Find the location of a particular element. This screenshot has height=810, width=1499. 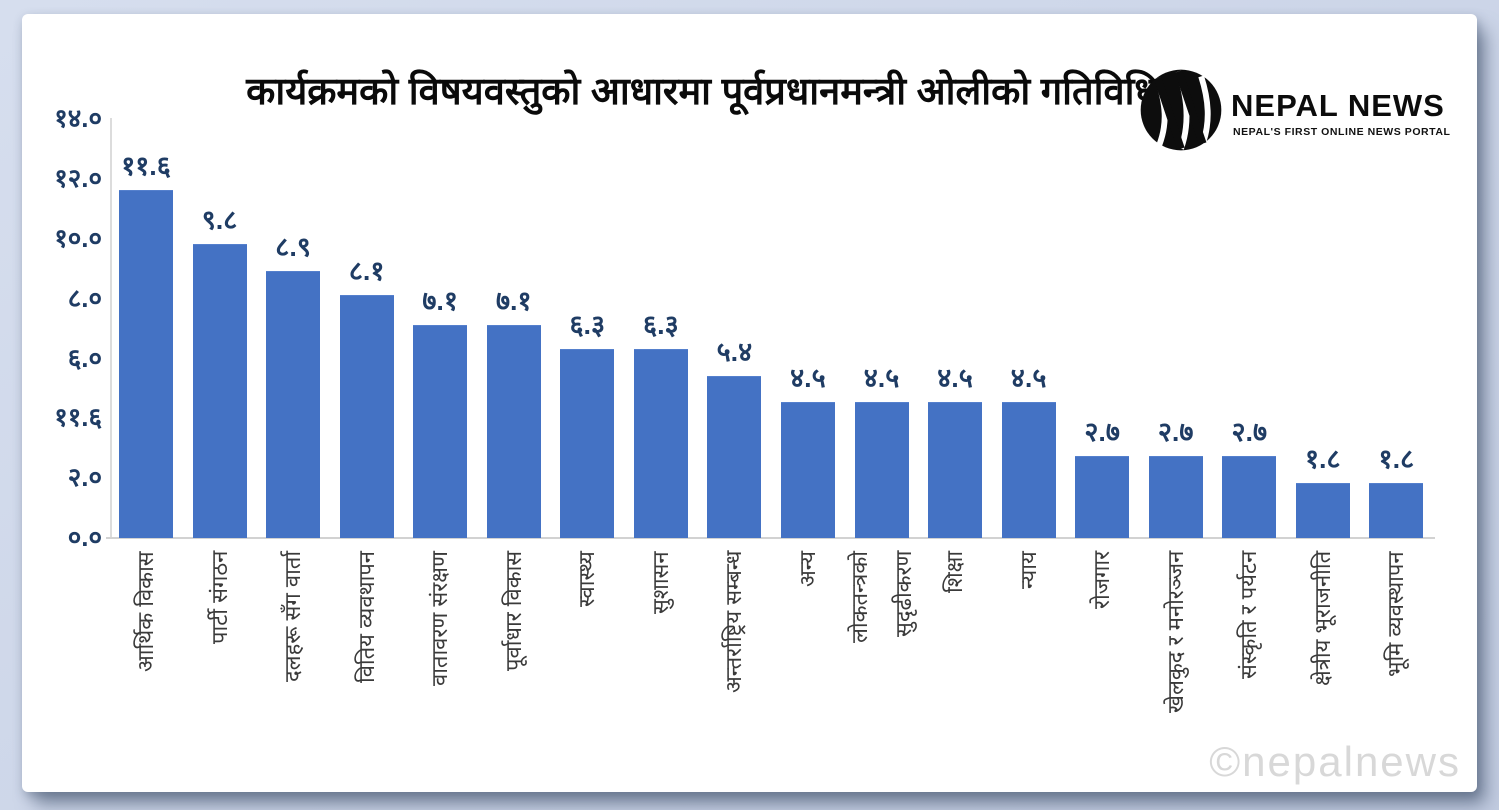

y-axis-tick-label: ०.० is located at coordinates (84, 537).